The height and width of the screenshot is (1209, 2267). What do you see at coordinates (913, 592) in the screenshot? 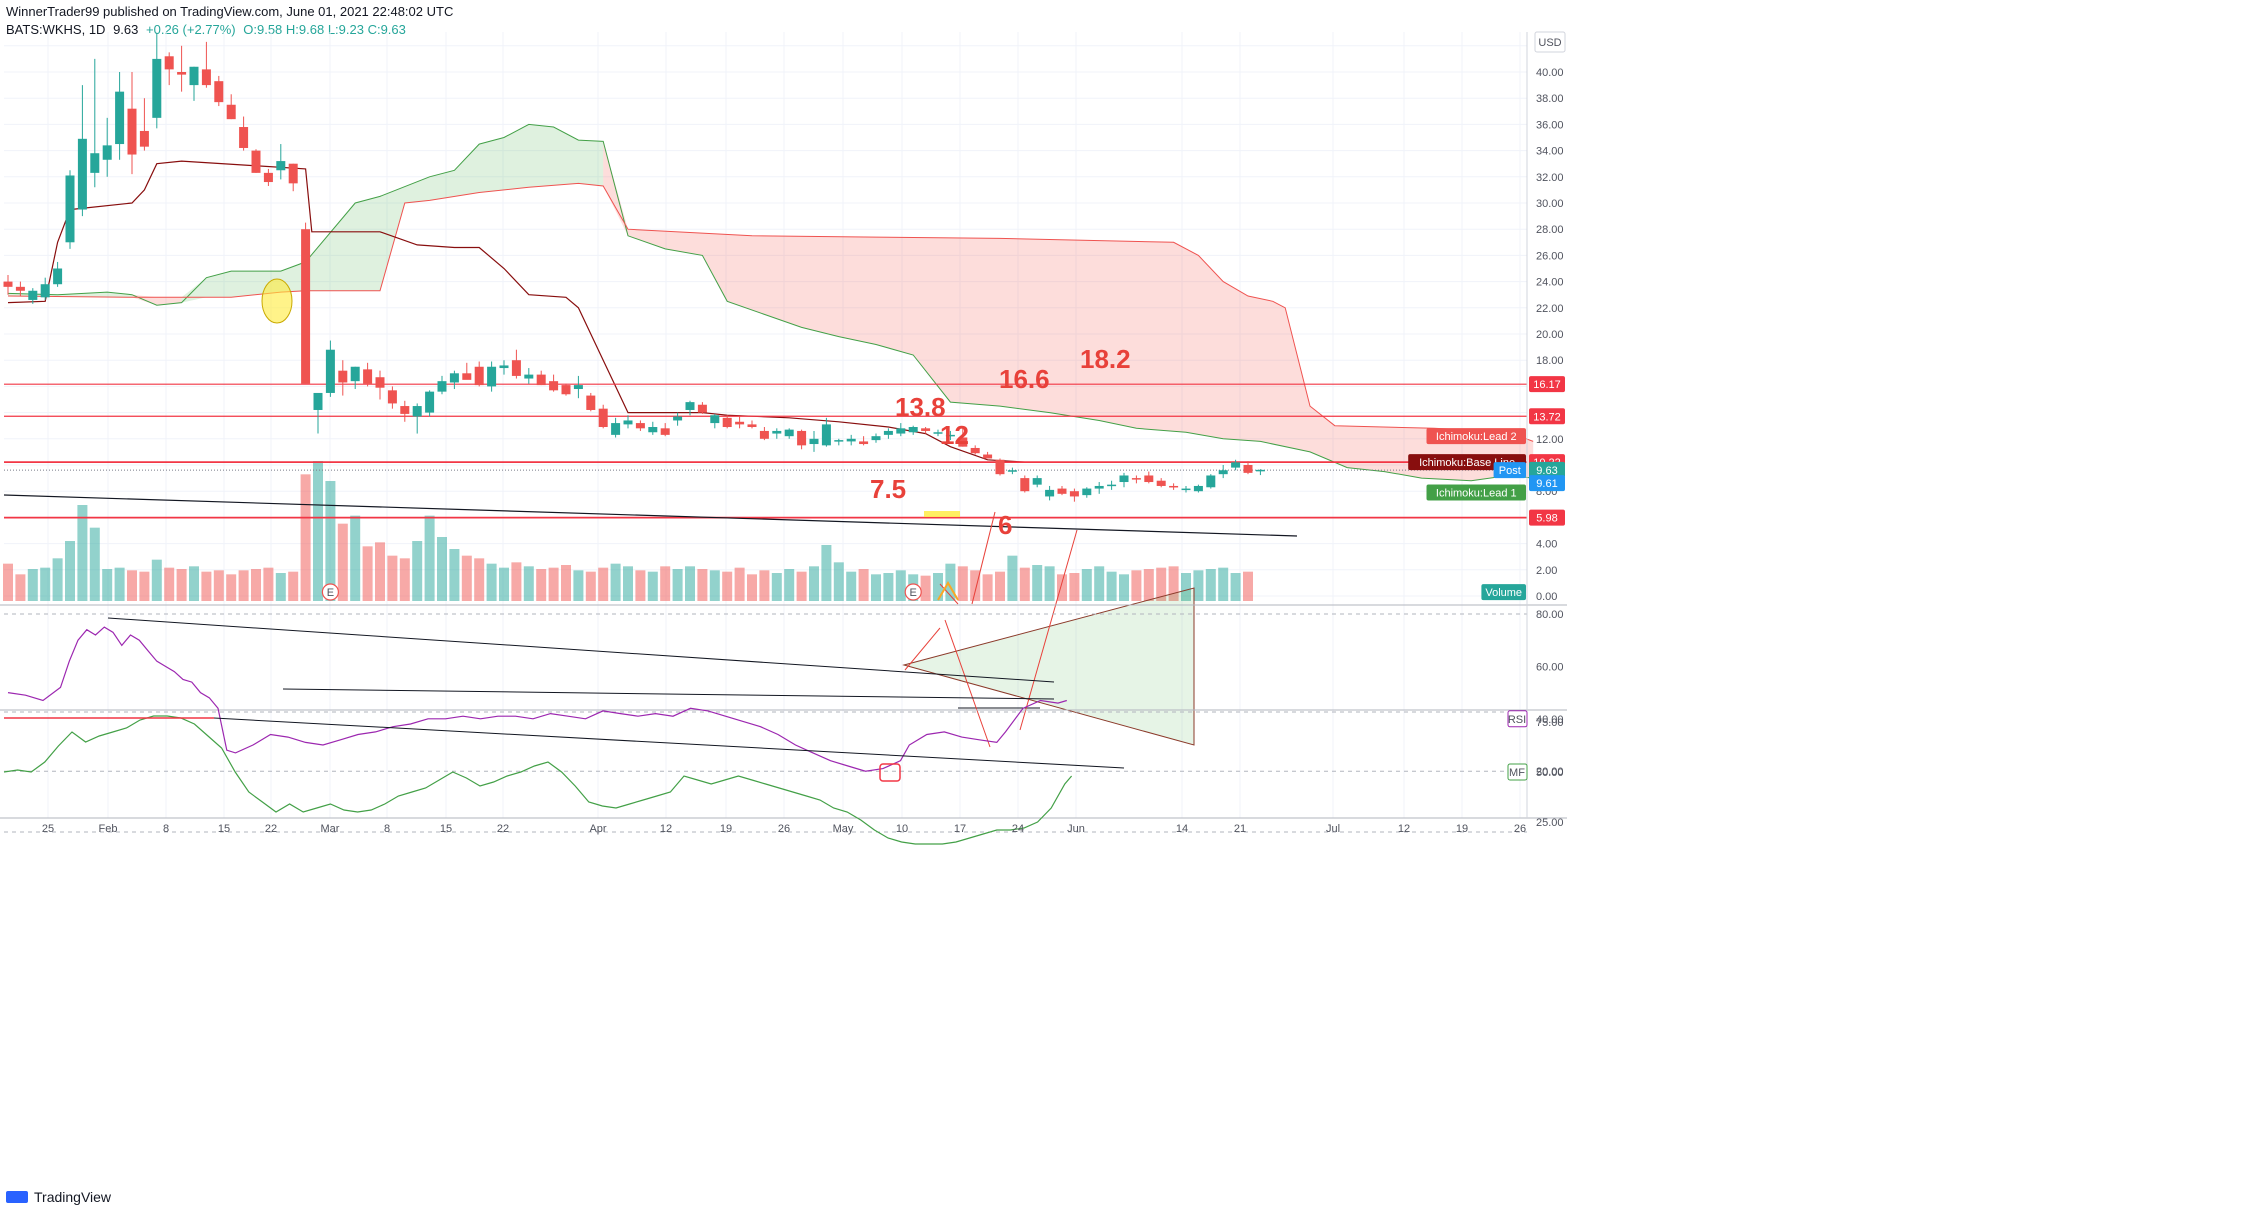
I see `earnings-marker-icon` at bounding box center [913, 592].